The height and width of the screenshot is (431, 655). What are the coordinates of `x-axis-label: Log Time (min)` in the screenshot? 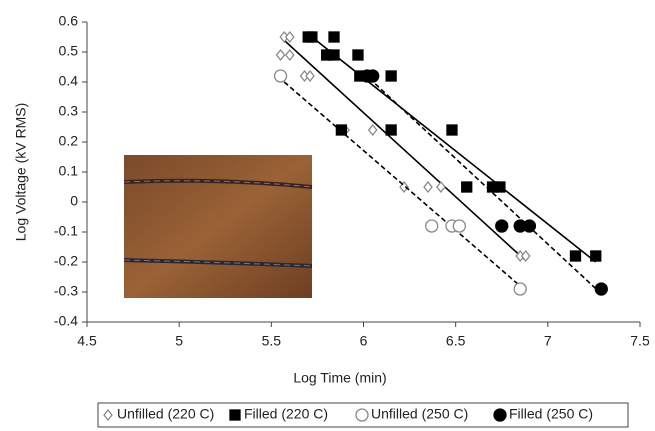 It's located at (339, 378).